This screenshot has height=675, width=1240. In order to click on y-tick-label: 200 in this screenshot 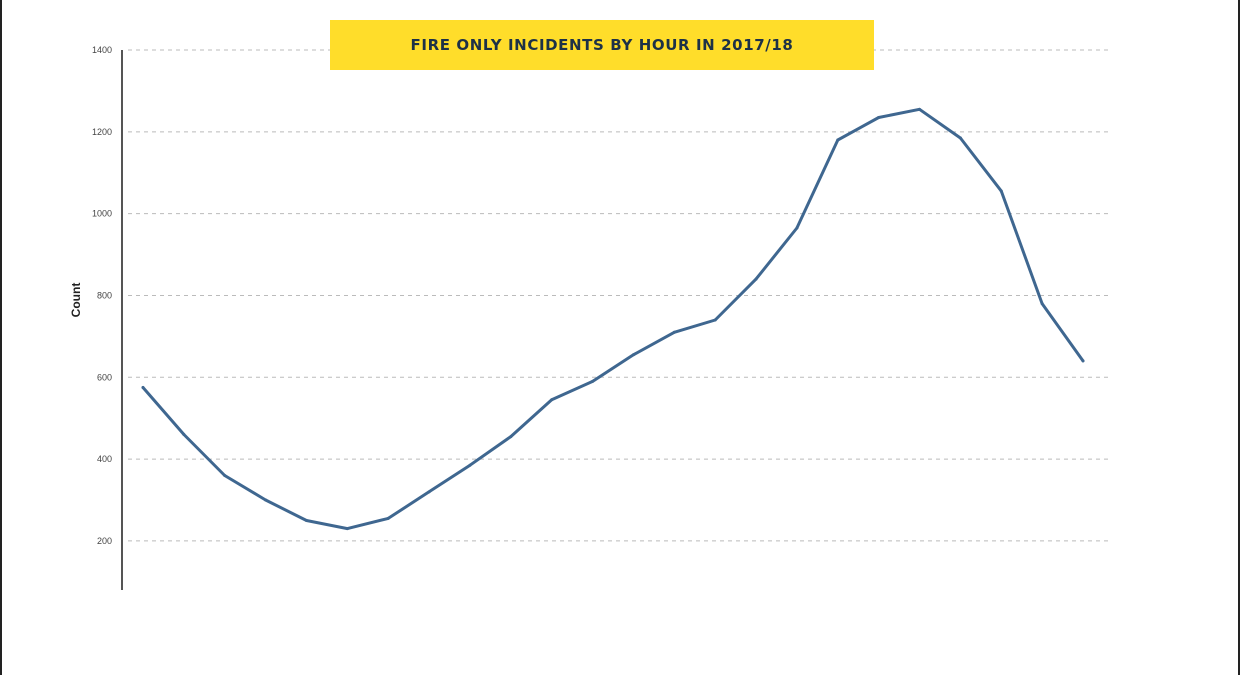, I will do `click(104, 541)`.